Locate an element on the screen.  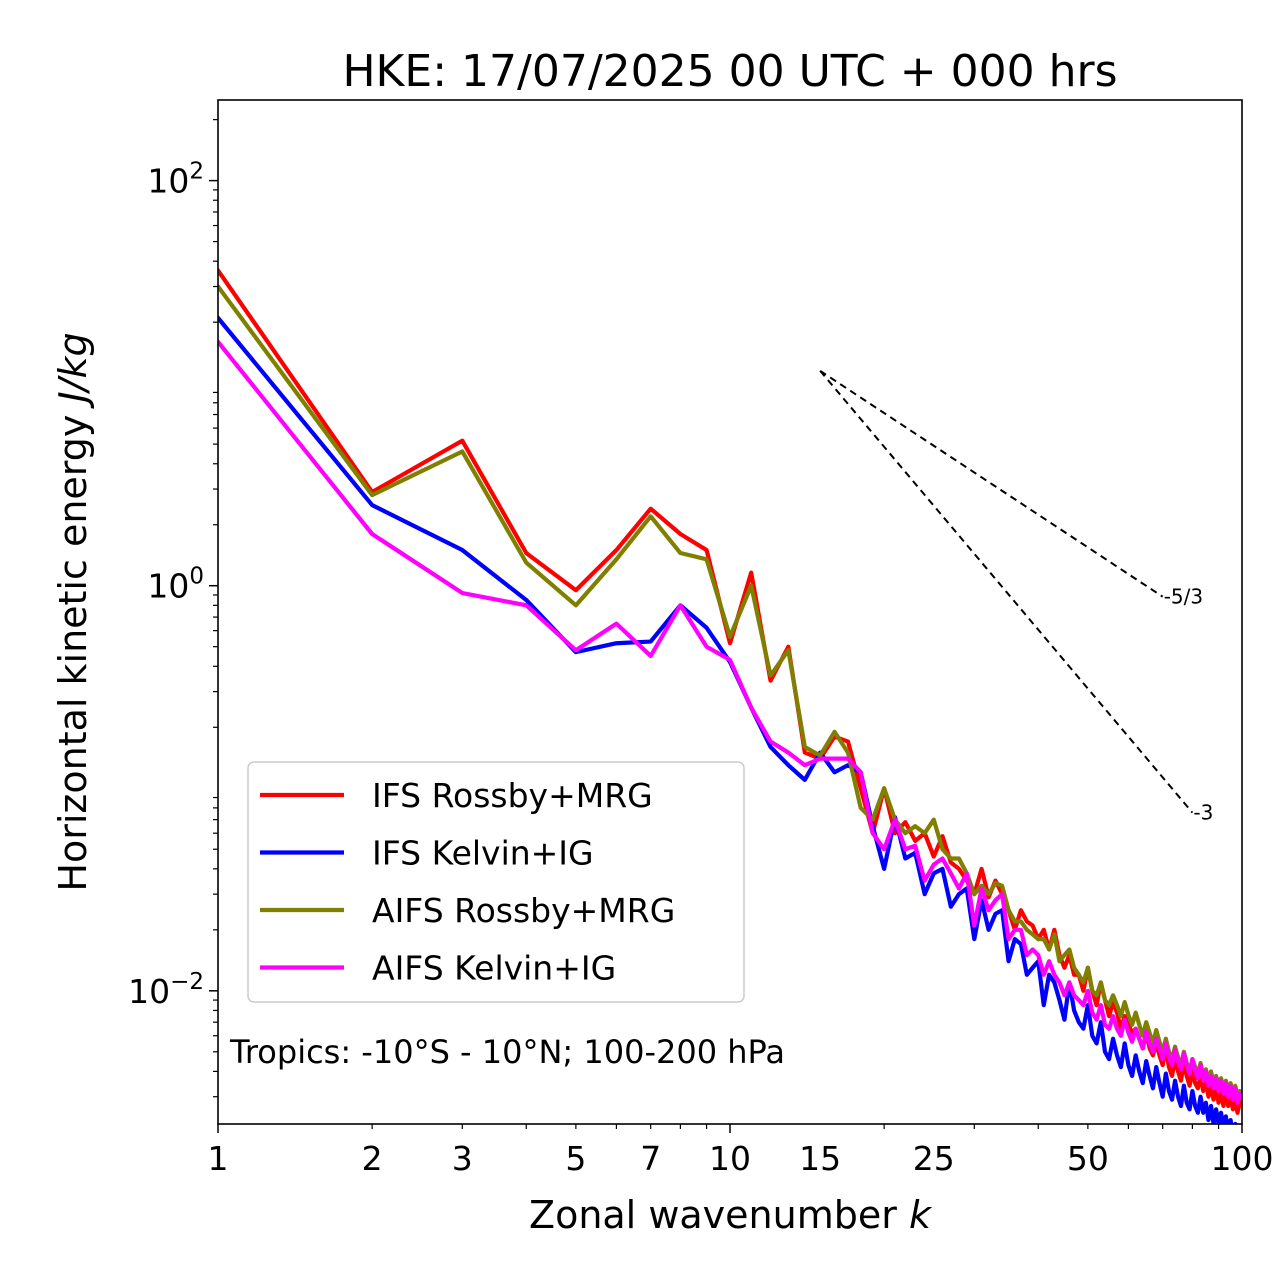
x-axis-ticks: 1 2 3 5 7 10 15 25 50 100 is located at coordinates (741, 1151).